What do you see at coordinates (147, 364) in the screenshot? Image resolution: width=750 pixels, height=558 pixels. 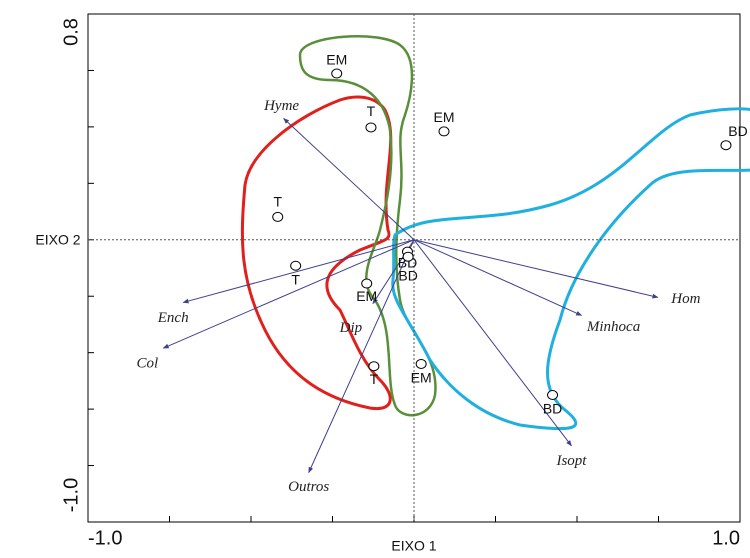 I see `vector-label: Col` at bounding box center [147, 364].